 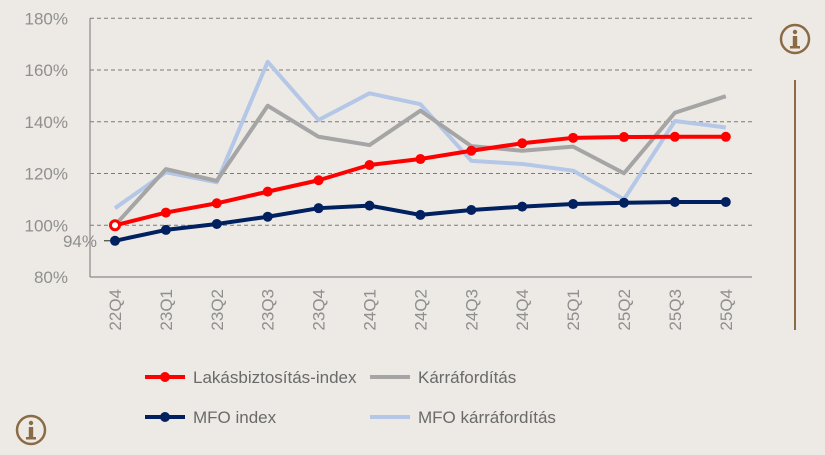 What do you see at coordinates (46, 18) in the screenshot?
I see `y-tick-label: 180%` at bounding box center [46, 18].